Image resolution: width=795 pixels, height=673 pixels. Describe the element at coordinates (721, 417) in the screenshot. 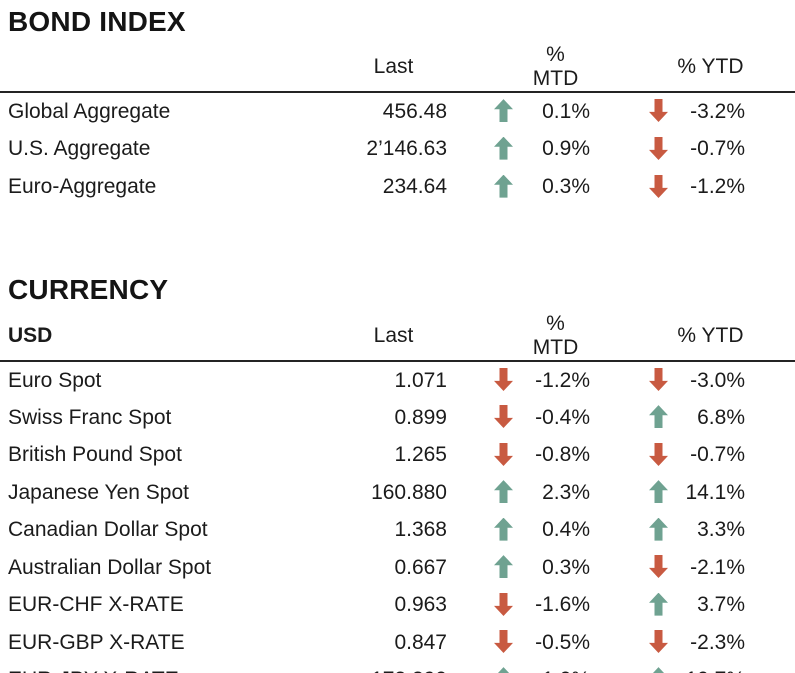

I see `ytd-value: 6.8%` at that location.